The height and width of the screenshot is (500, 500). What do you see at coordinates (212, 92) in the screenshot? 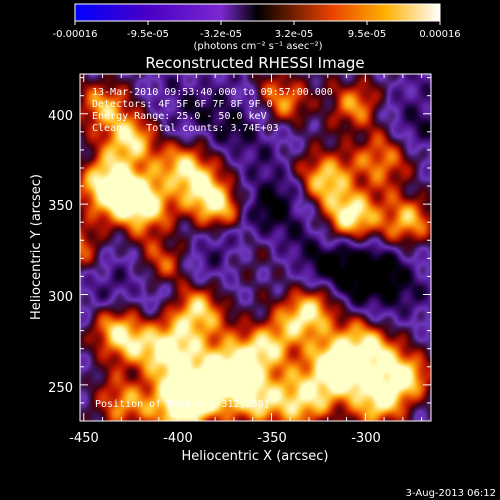
I see `observation-time: 13-Mar-2010 09:53:40.000 to 09:57:00.000` at bounding box center [212, 92].